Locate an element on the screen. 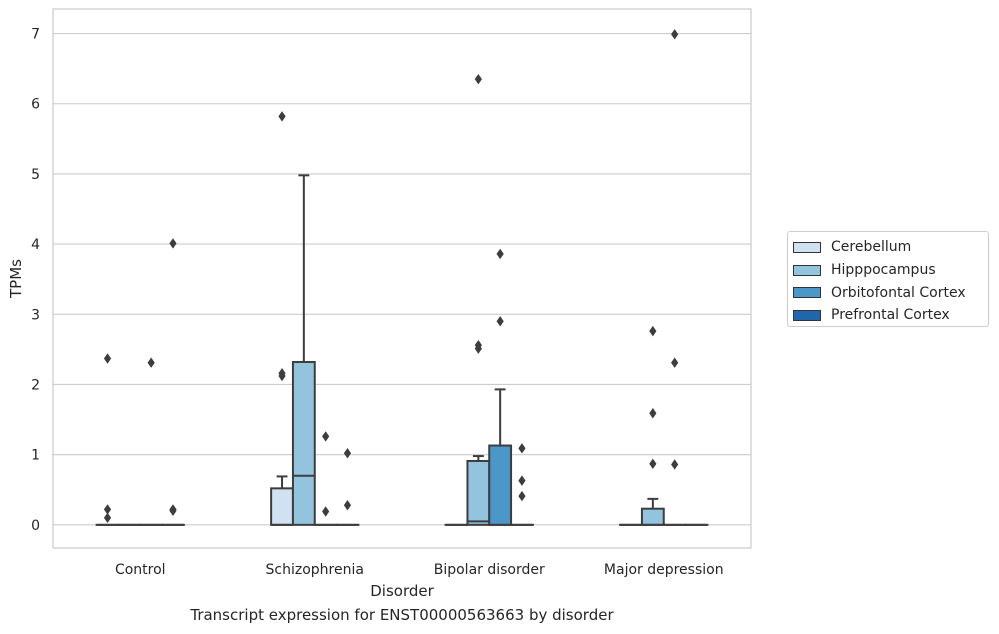 The image size is (999, 634). box-prefrontal-cortex-bipolar-disorder is located at coordinates (522, 484).